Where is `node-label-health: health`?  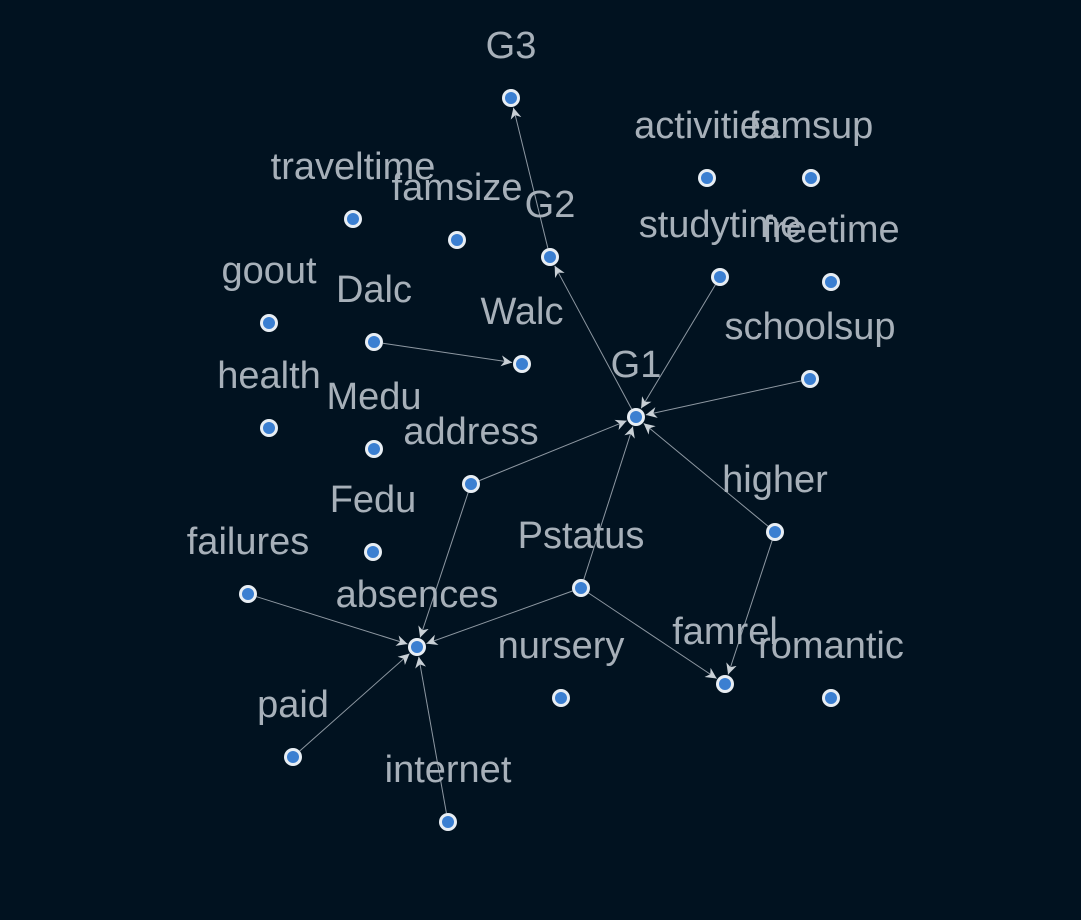 node-label-health: health is located at coordinates (269, 376).